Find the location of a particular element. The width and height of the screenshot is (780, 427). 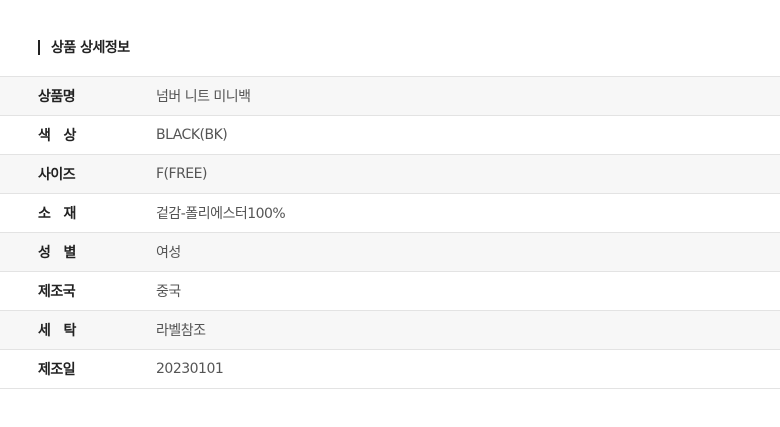

row-value: 20230101 is located at coordinates (190, 369).